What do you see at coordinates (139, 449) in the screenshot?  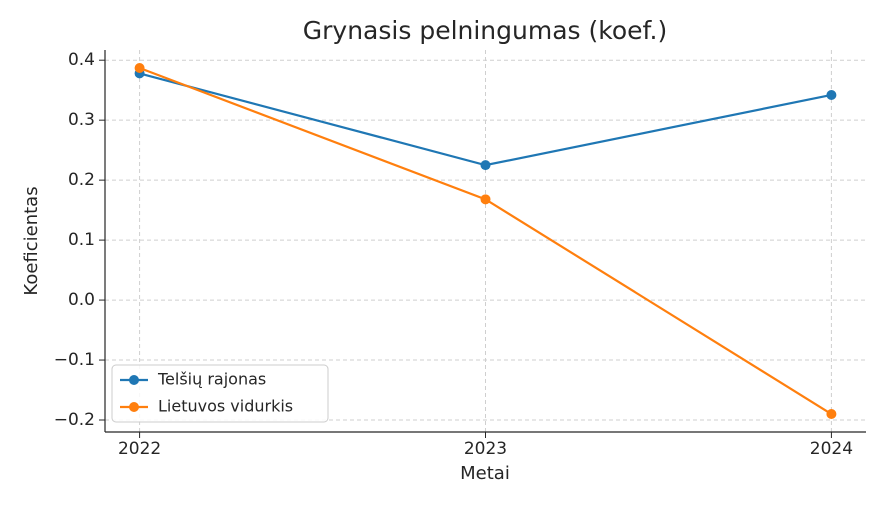 I see `x-tick-label: 2022` at bounding box center [139, 449].